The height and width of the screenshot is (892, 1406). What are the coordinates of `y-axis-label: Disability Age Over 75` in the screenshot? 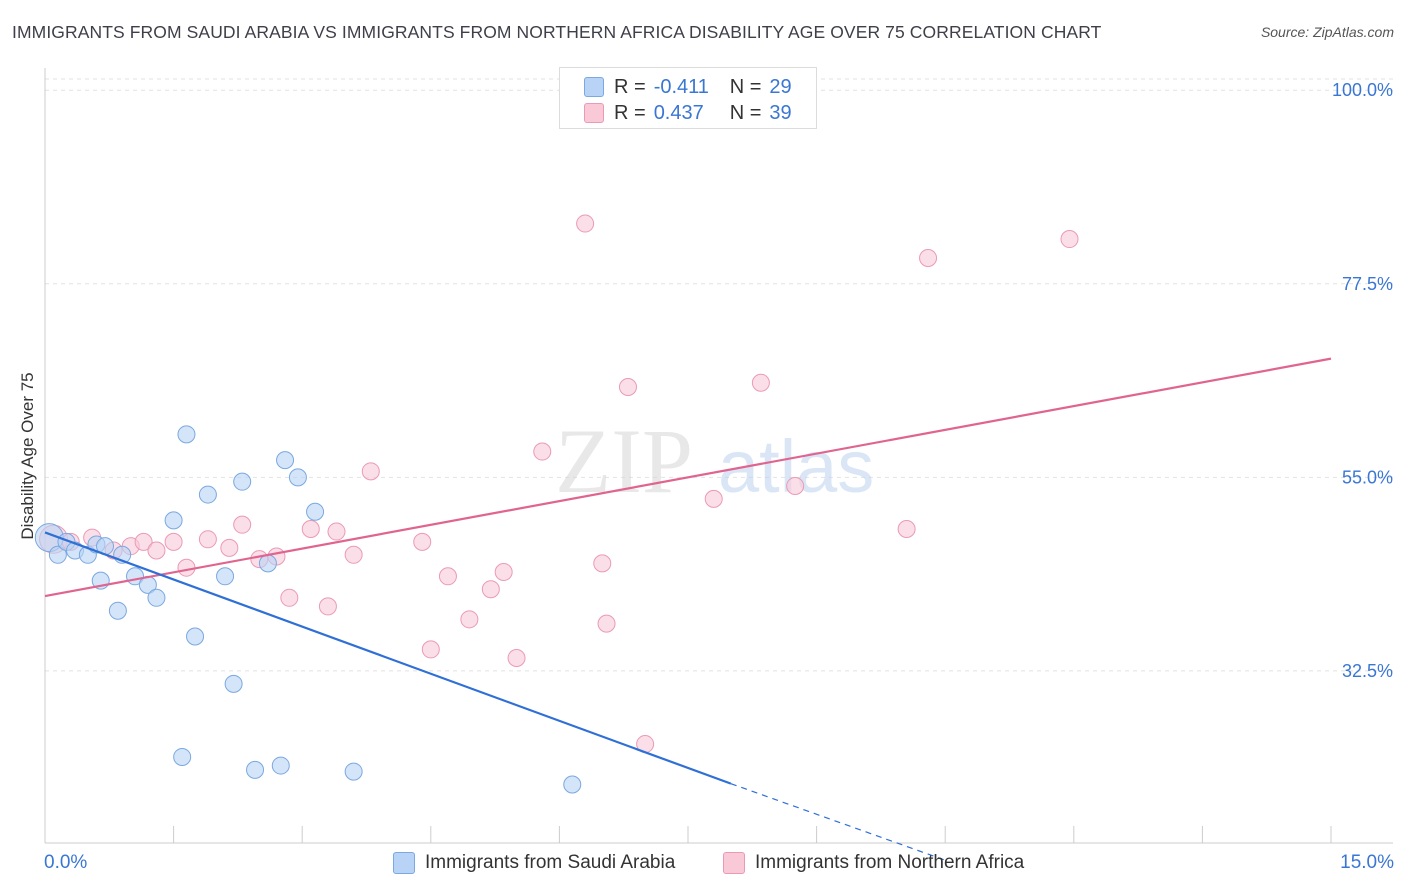 It's located at (27, 455).